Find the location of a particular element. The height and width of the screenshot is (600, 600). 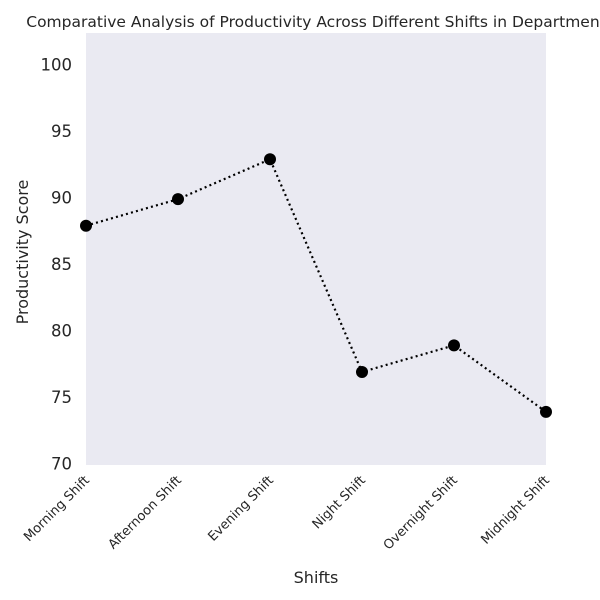

y-tick-label: 100 is located at coordinates (57, 65).